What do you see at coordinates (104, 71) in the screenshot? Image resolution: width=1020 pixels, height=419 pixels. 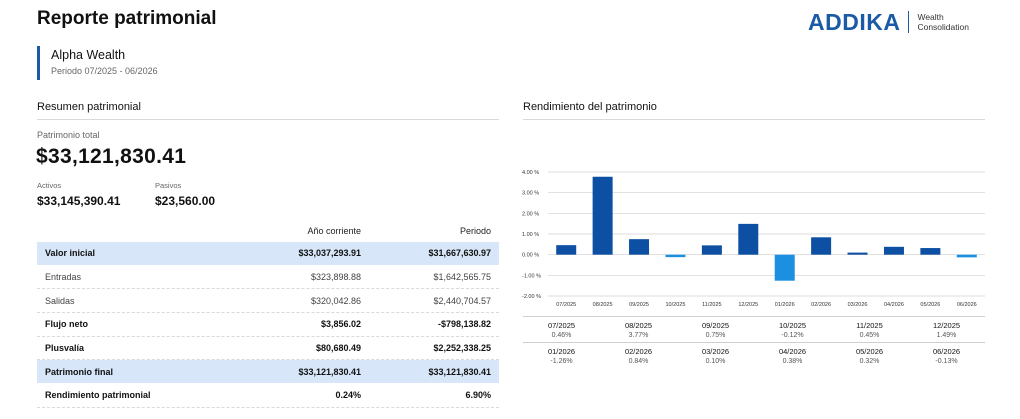 I see `client-period: Periodo 07/2025 - 06/2026` at bounding box center [104, 71].